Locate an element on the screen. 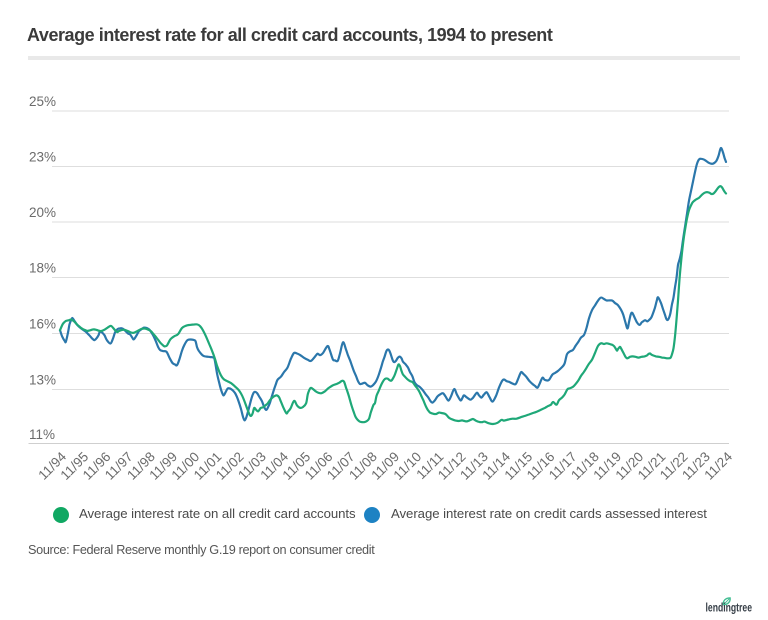  svg-text: 18% is located at coordinates (42, 268).